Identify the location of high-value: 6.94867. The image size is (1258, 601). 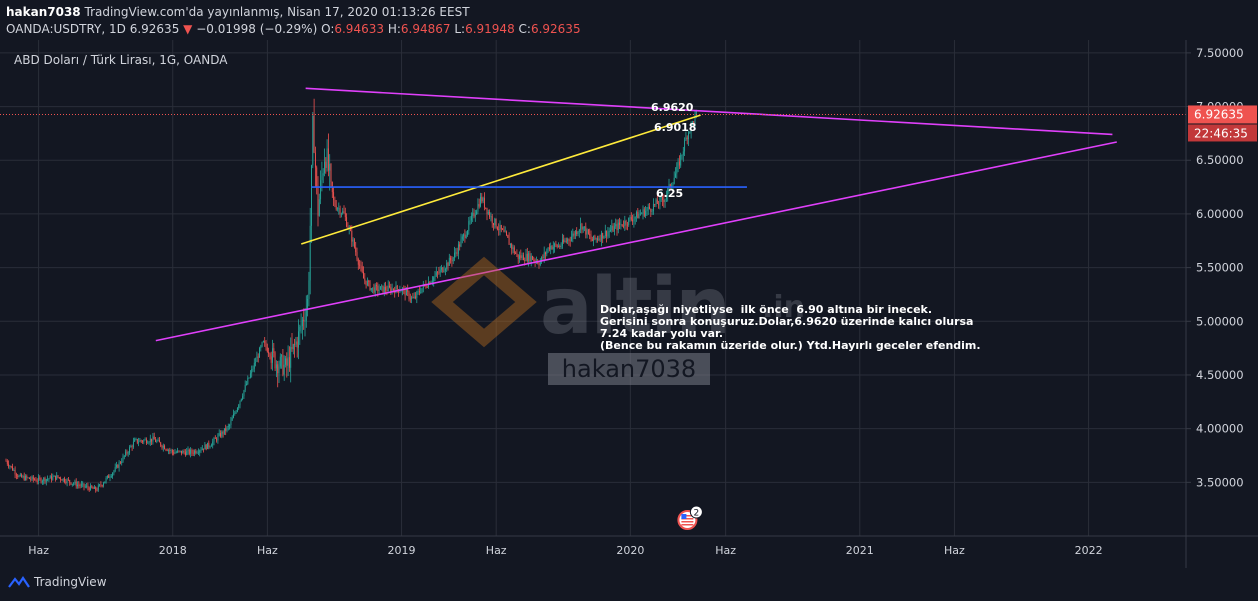
(425, 29).